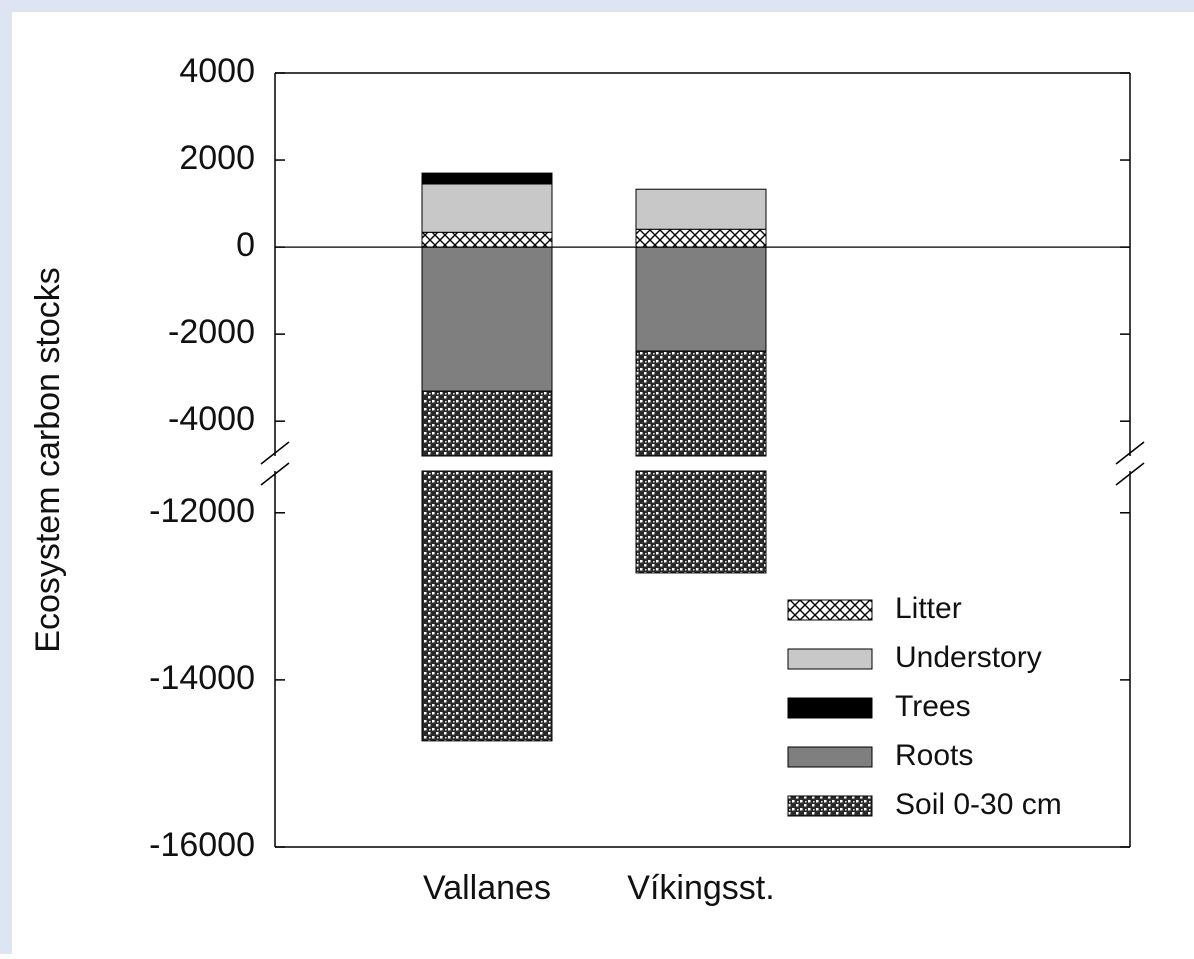 Image resolution: width=1194 pixels, height=959 pixels. I want to click on y-tick-label: -14000, so click(202, 678).